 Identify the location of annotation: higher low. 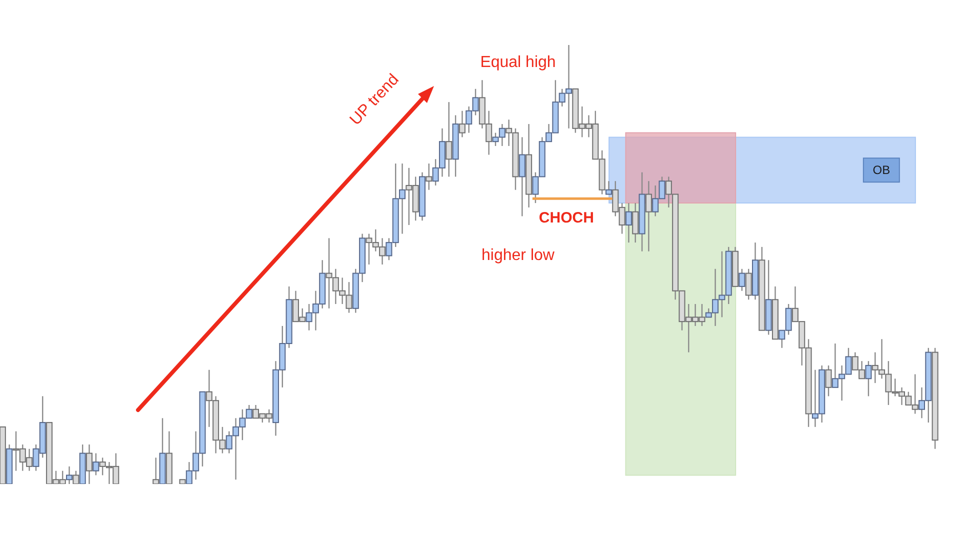
(518, 255).